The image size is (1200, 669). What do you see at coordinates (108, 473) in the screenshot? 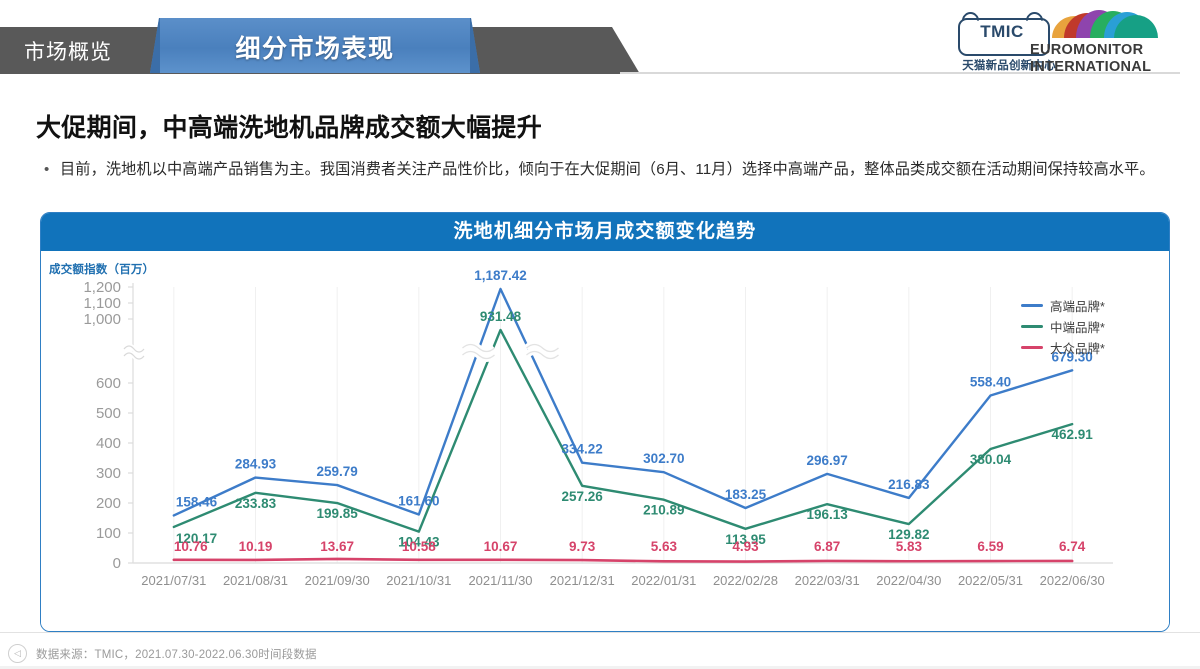
I see `y-tick-label: 300` at bounding box center [108, 473].